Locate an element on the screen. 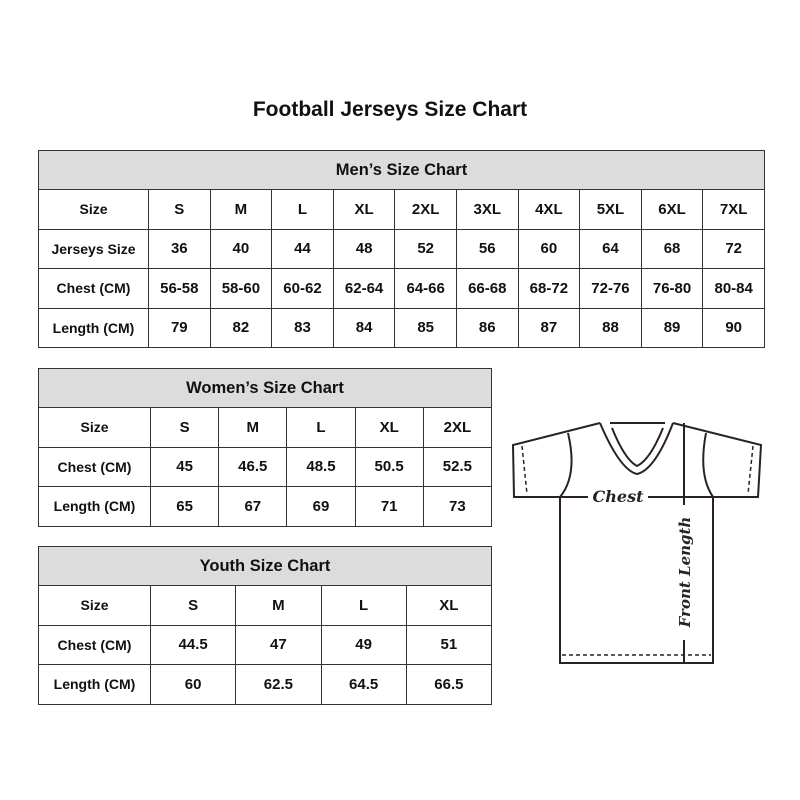 The width and height of the screenshot is (800, 800). table-cell: 72-76 is located at coordinates (610, 288).